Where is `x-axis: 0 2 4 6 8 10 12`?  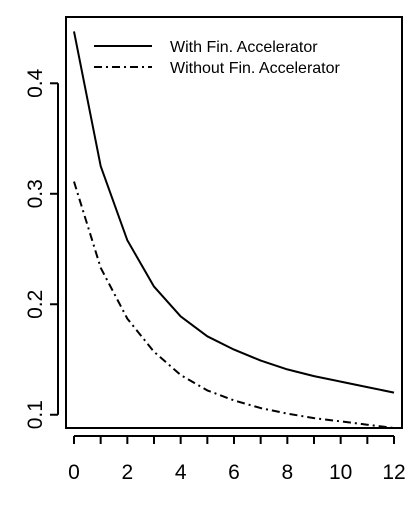
x-axis: 0 2 4 6 8 10 12 is located at coordinates (237, 459).